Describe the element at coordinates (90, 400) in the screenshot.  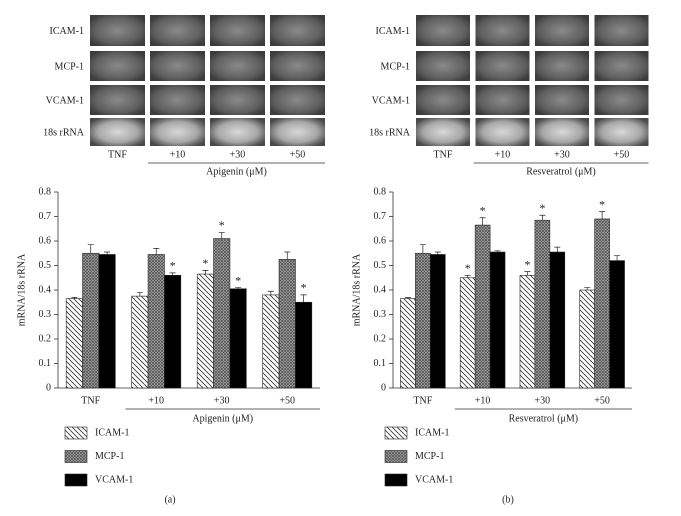
I see `x-tick-label: TNF` at that location.